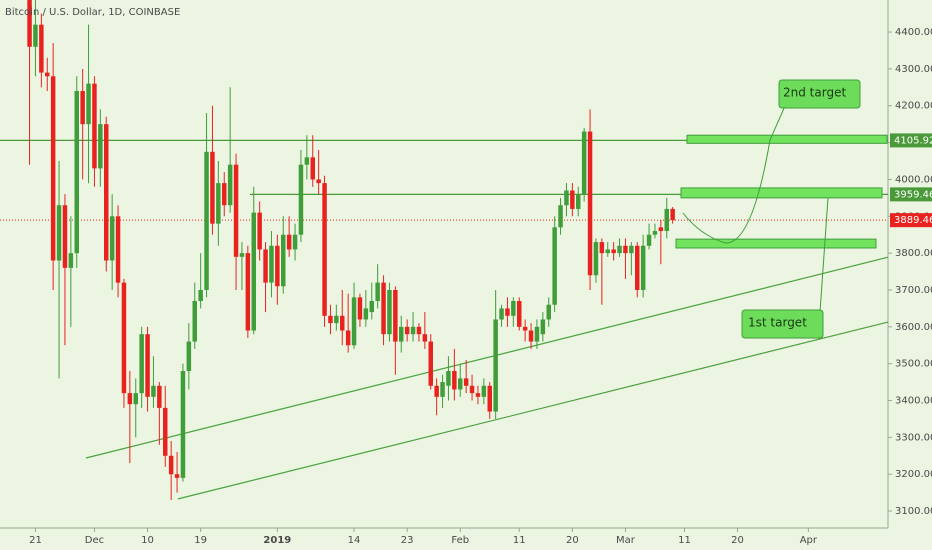  I want to click on callout-box, so click(819, 94).